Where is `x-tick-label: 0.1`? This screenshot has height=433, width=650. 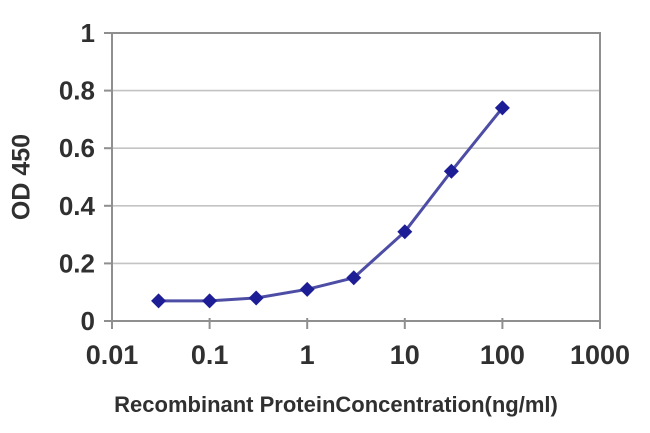 x-tick-label: 0.1 is located at coordinates (210, 355).